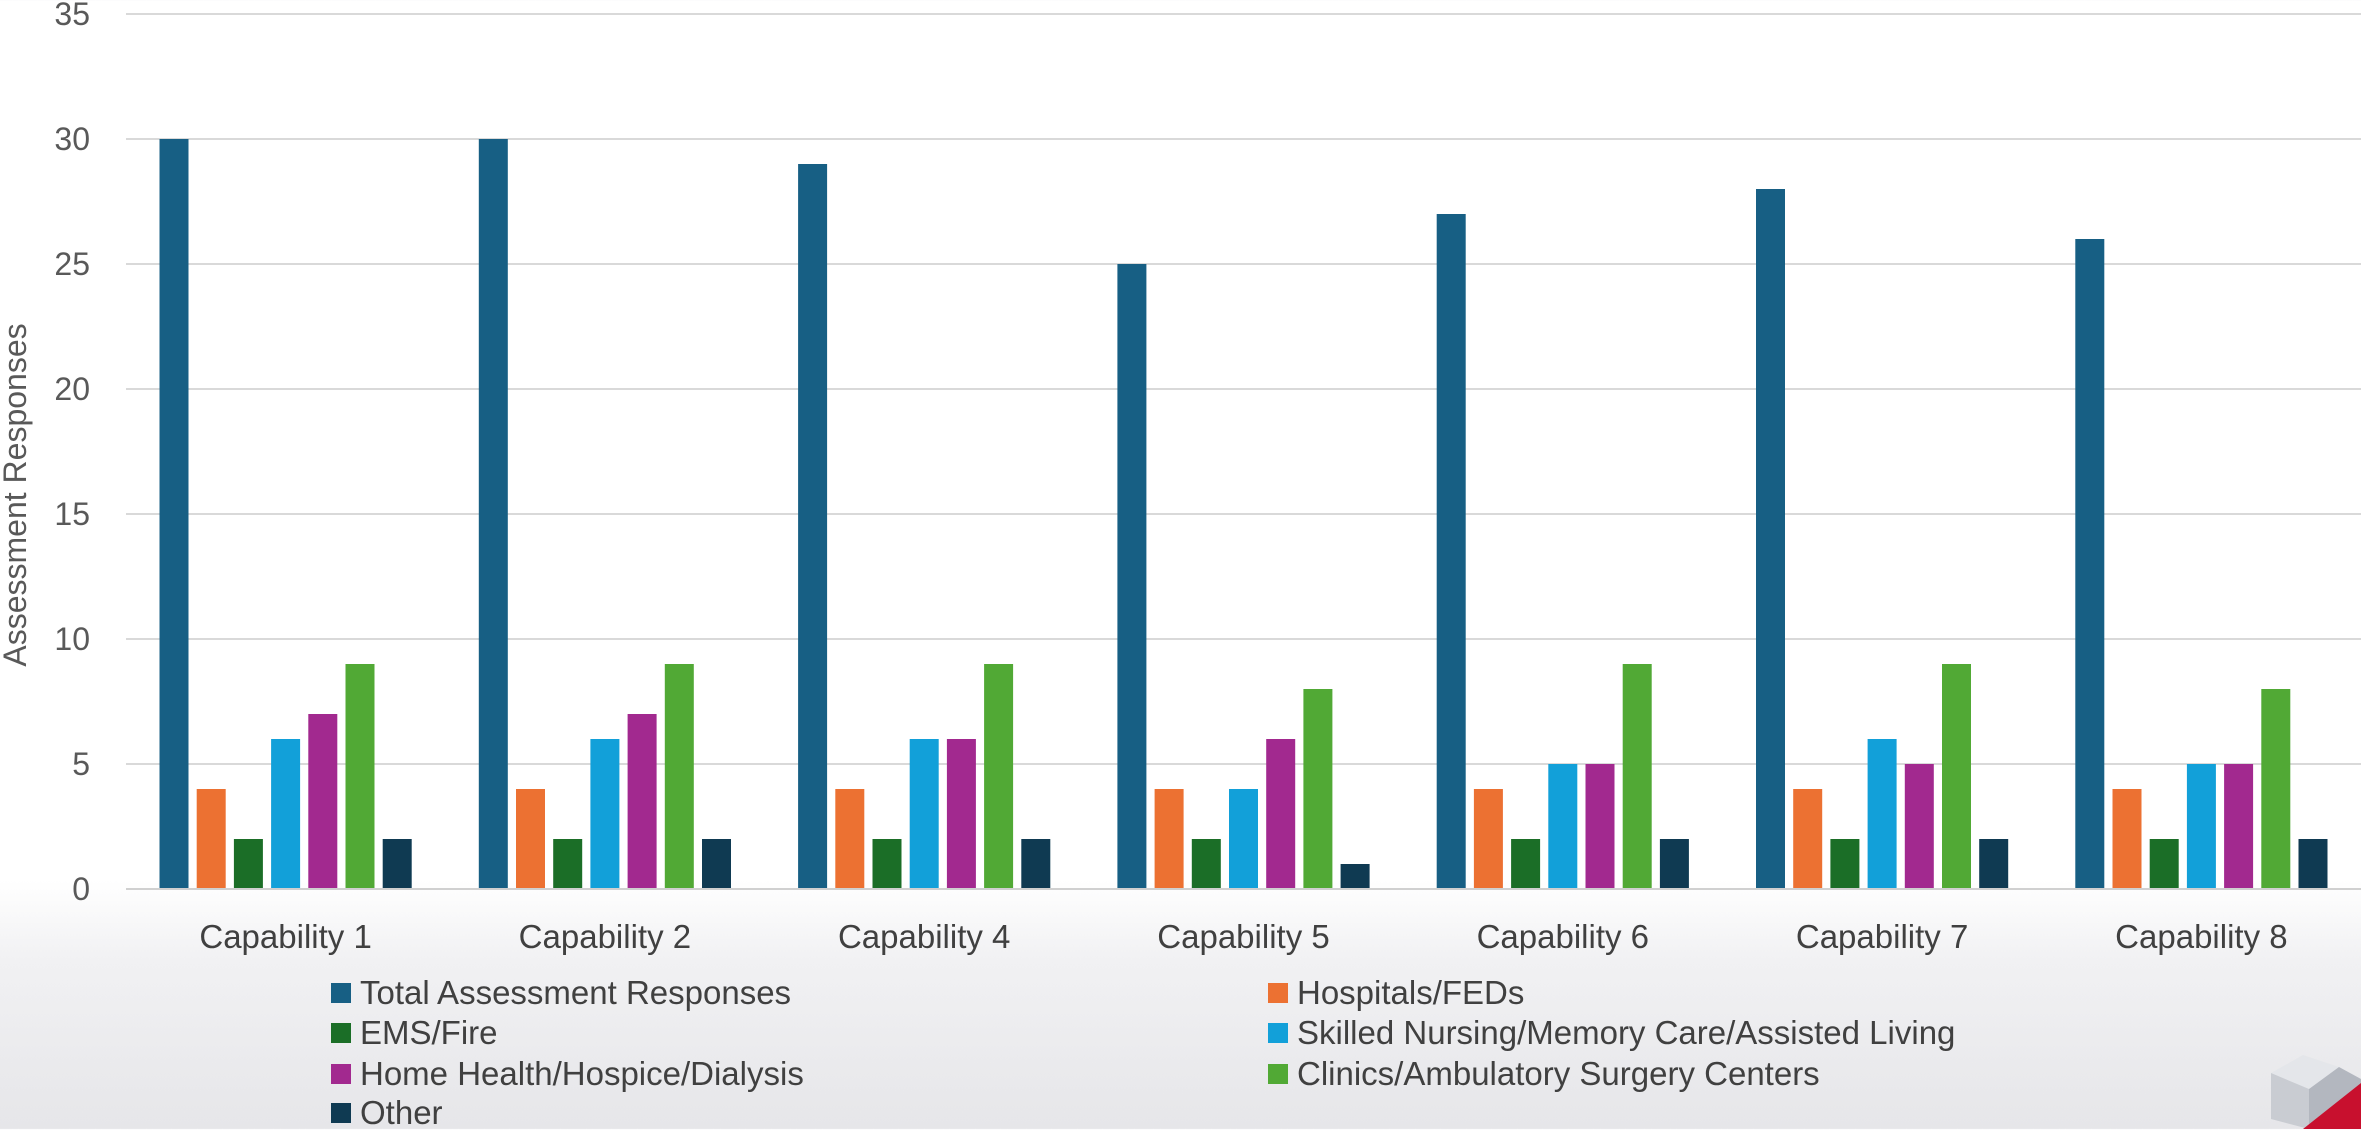 This screenshot has height=1133, width=2361. I want to click on y-tick-label: 25, so click(72, 264).